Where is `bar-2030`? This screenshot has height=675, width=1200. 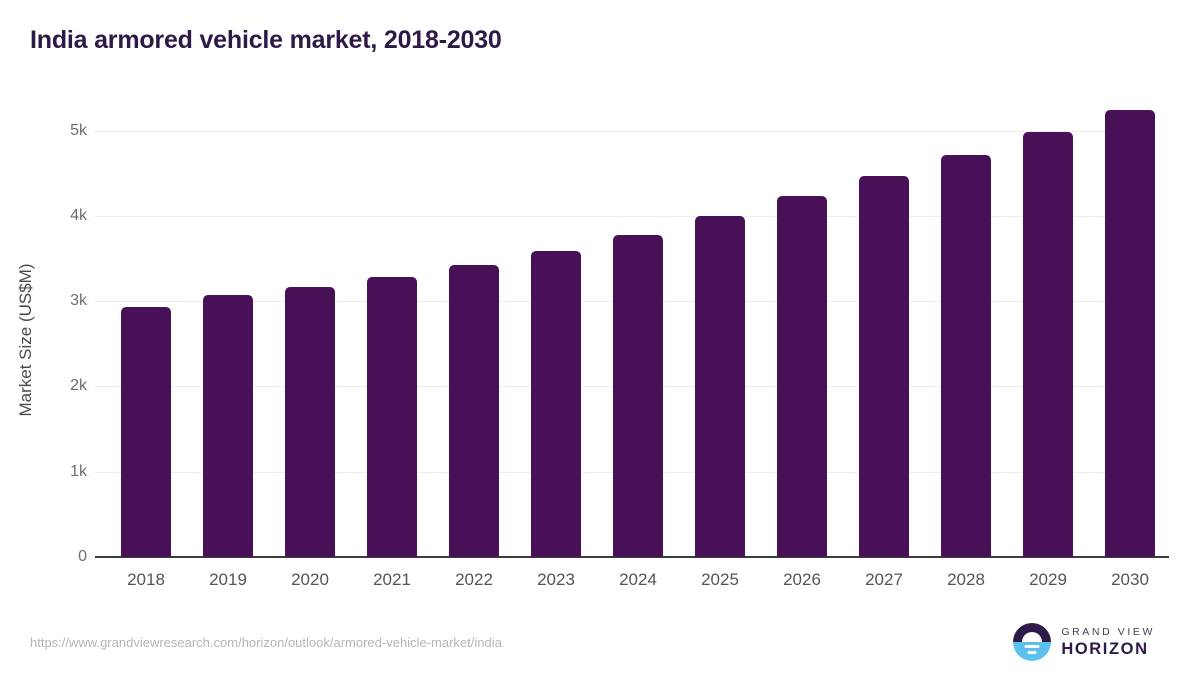 bar-2030 is located at coordinates (1130, 333).